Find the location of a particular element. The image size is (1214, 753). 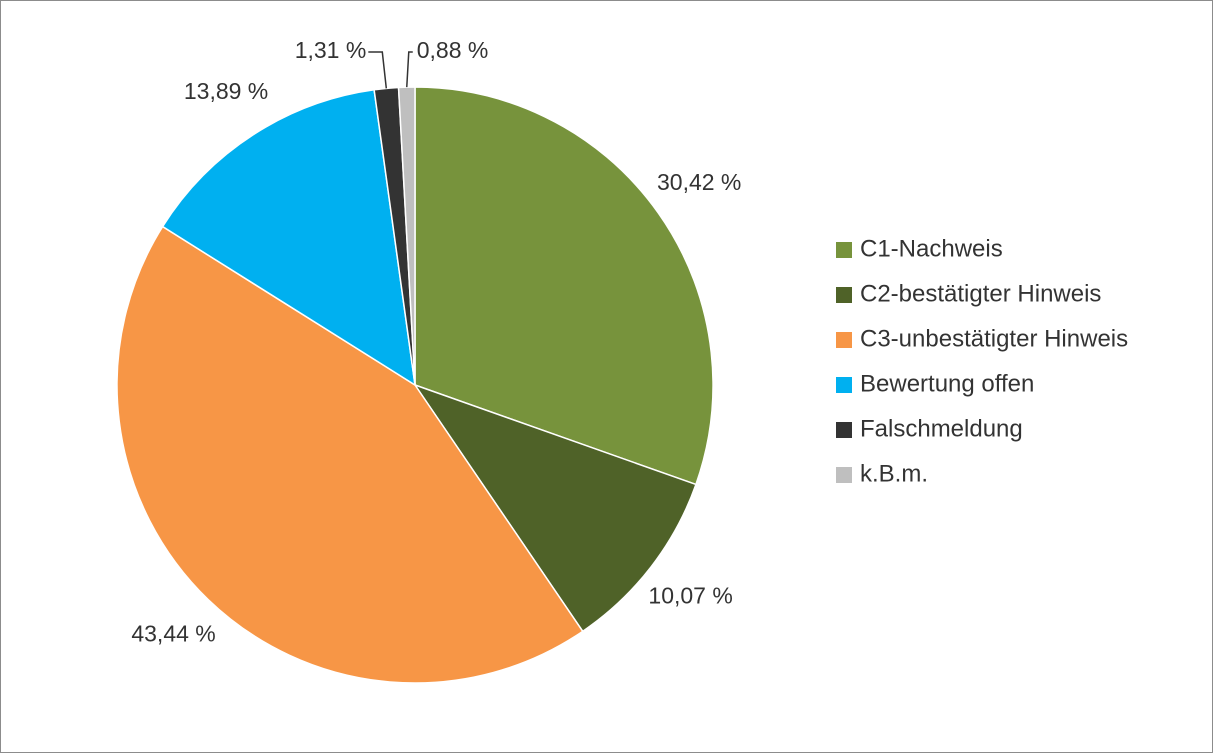

legend-label: C2-bestätigter Hinweis is located at coordinates (980, 293).